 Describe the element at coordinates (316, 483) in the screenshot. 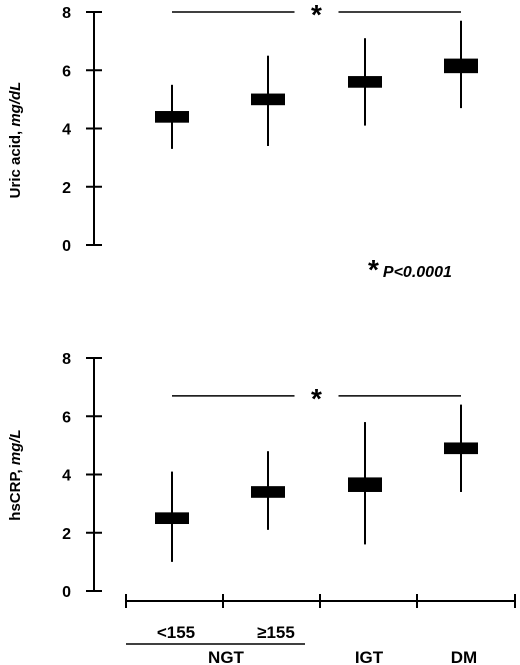

I see `hscrp-boxes` at that location.